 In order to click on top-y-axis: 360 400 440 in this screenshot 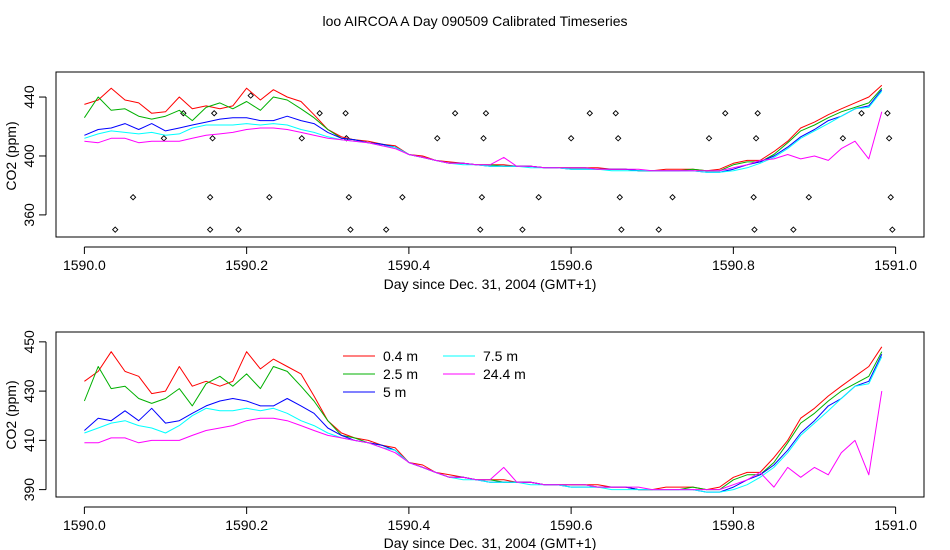, I will do `click(34, 156)`.